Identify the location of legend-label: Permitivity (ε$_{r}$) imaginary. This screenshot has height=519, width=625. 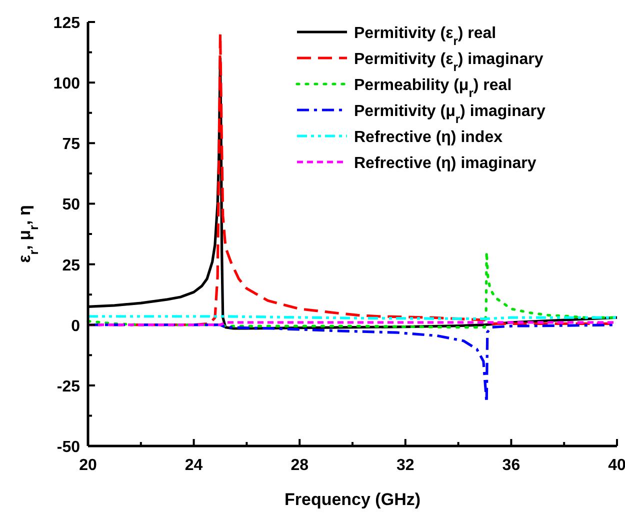
(449, 62).